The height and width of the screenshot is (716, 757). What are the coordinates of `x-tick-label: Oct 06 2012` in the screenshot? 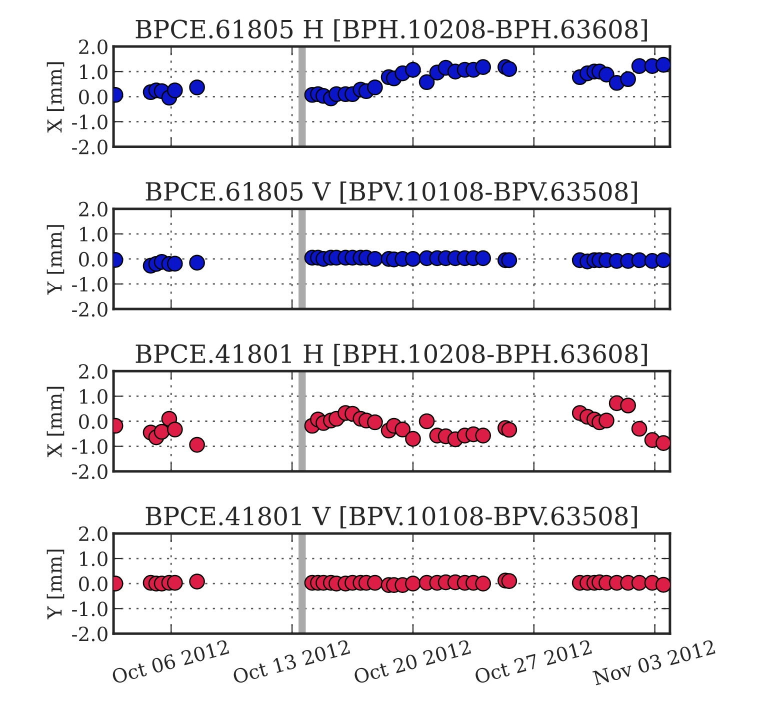 It's located at (170, 661).